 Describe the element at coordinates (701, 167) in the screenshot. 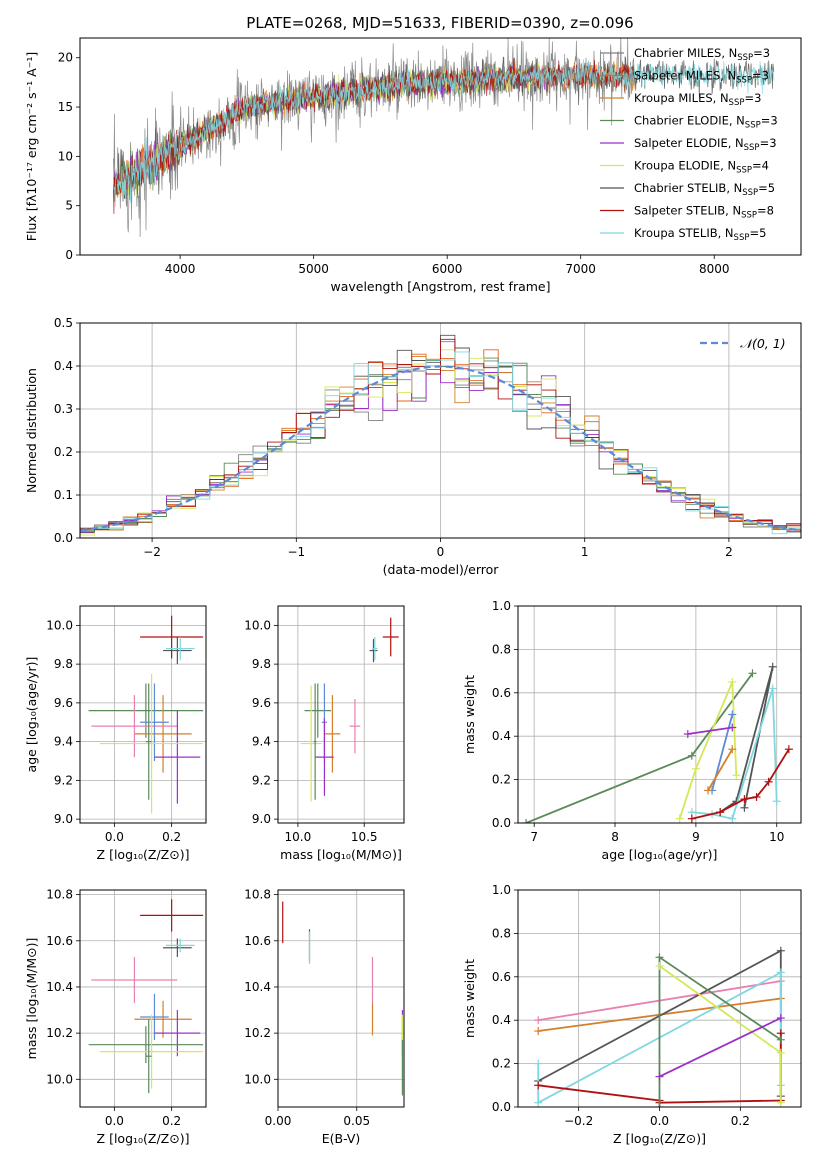

I see `legend-entry: Kroupa ELODIE, NSSP=4` at that location.